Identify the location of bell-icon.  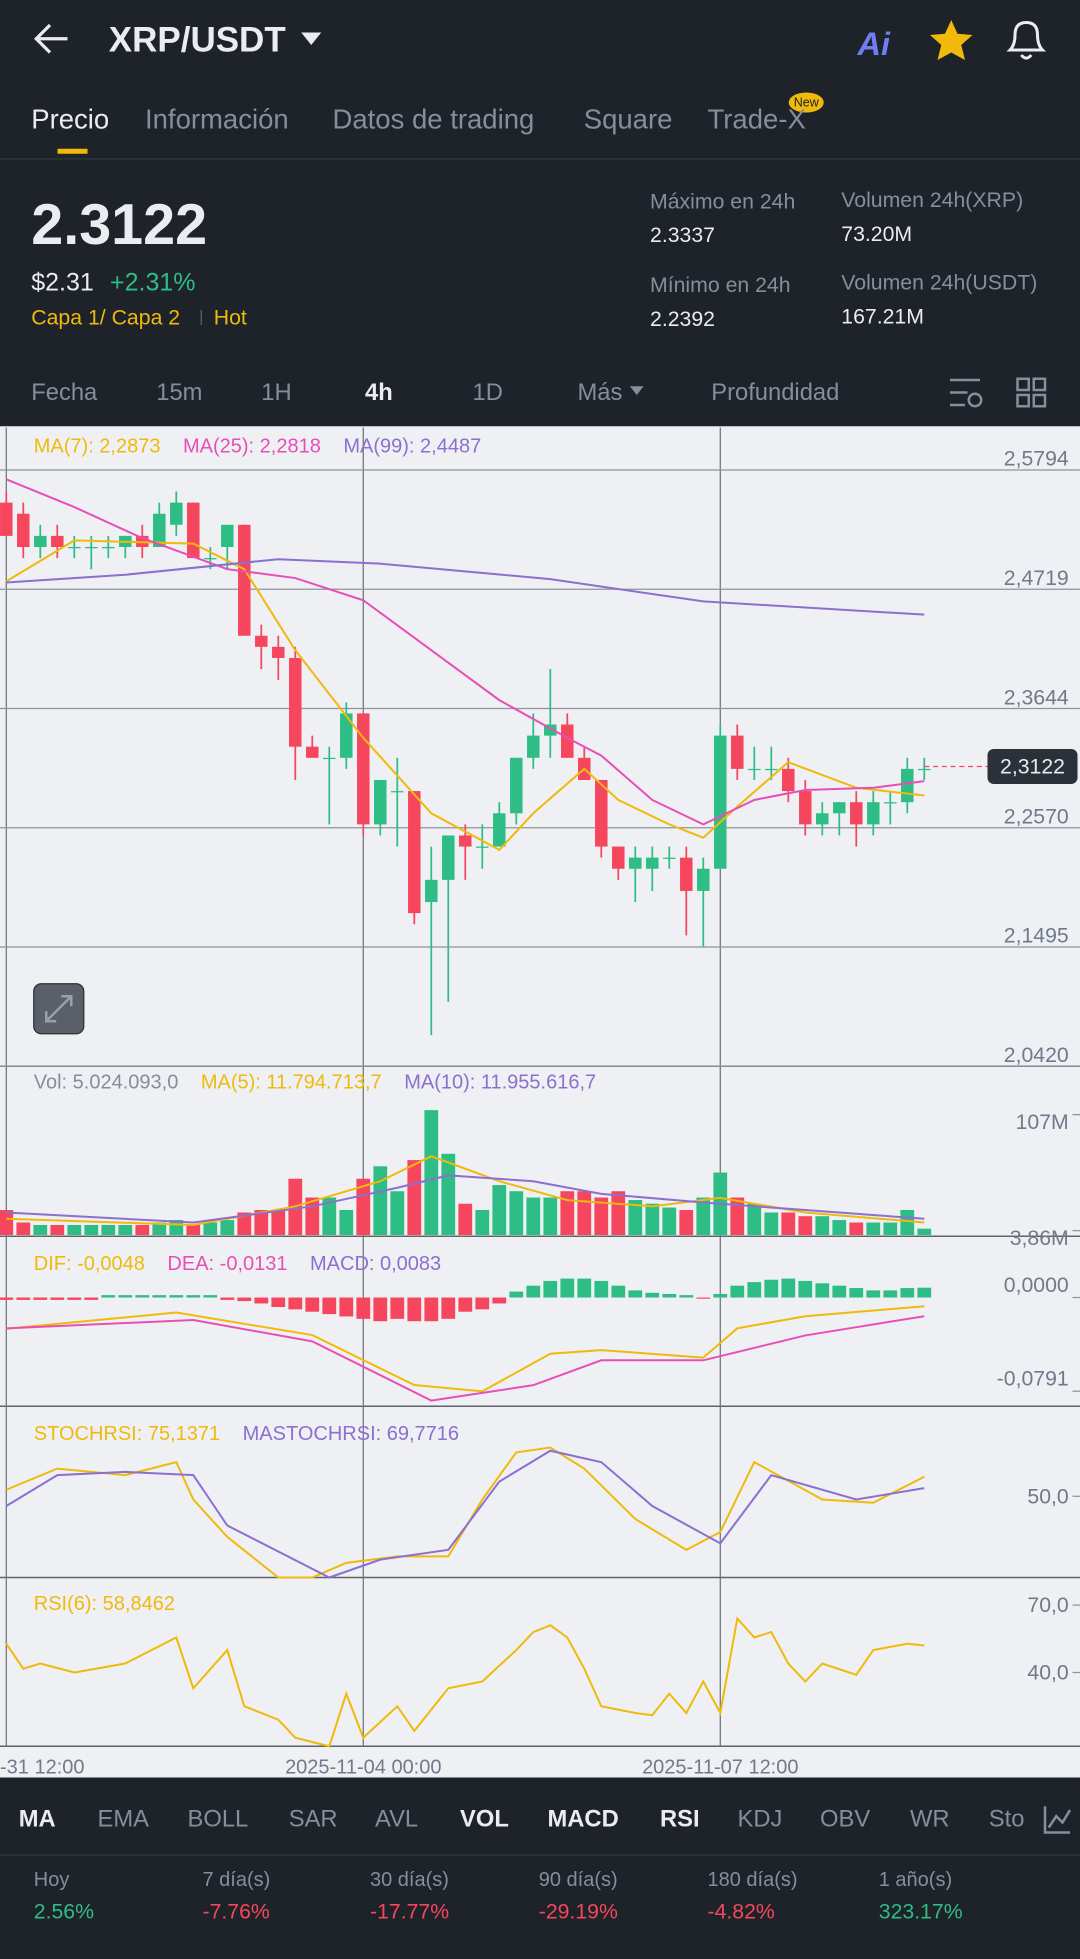
(1026, 40).